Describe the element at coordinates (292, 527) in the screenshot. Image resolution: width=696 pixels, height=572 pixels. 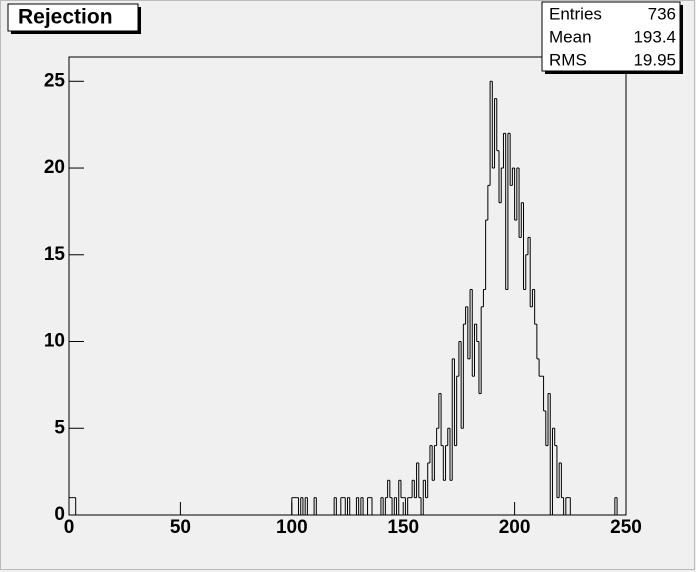
I see `x-tick-label: 100` at that location.